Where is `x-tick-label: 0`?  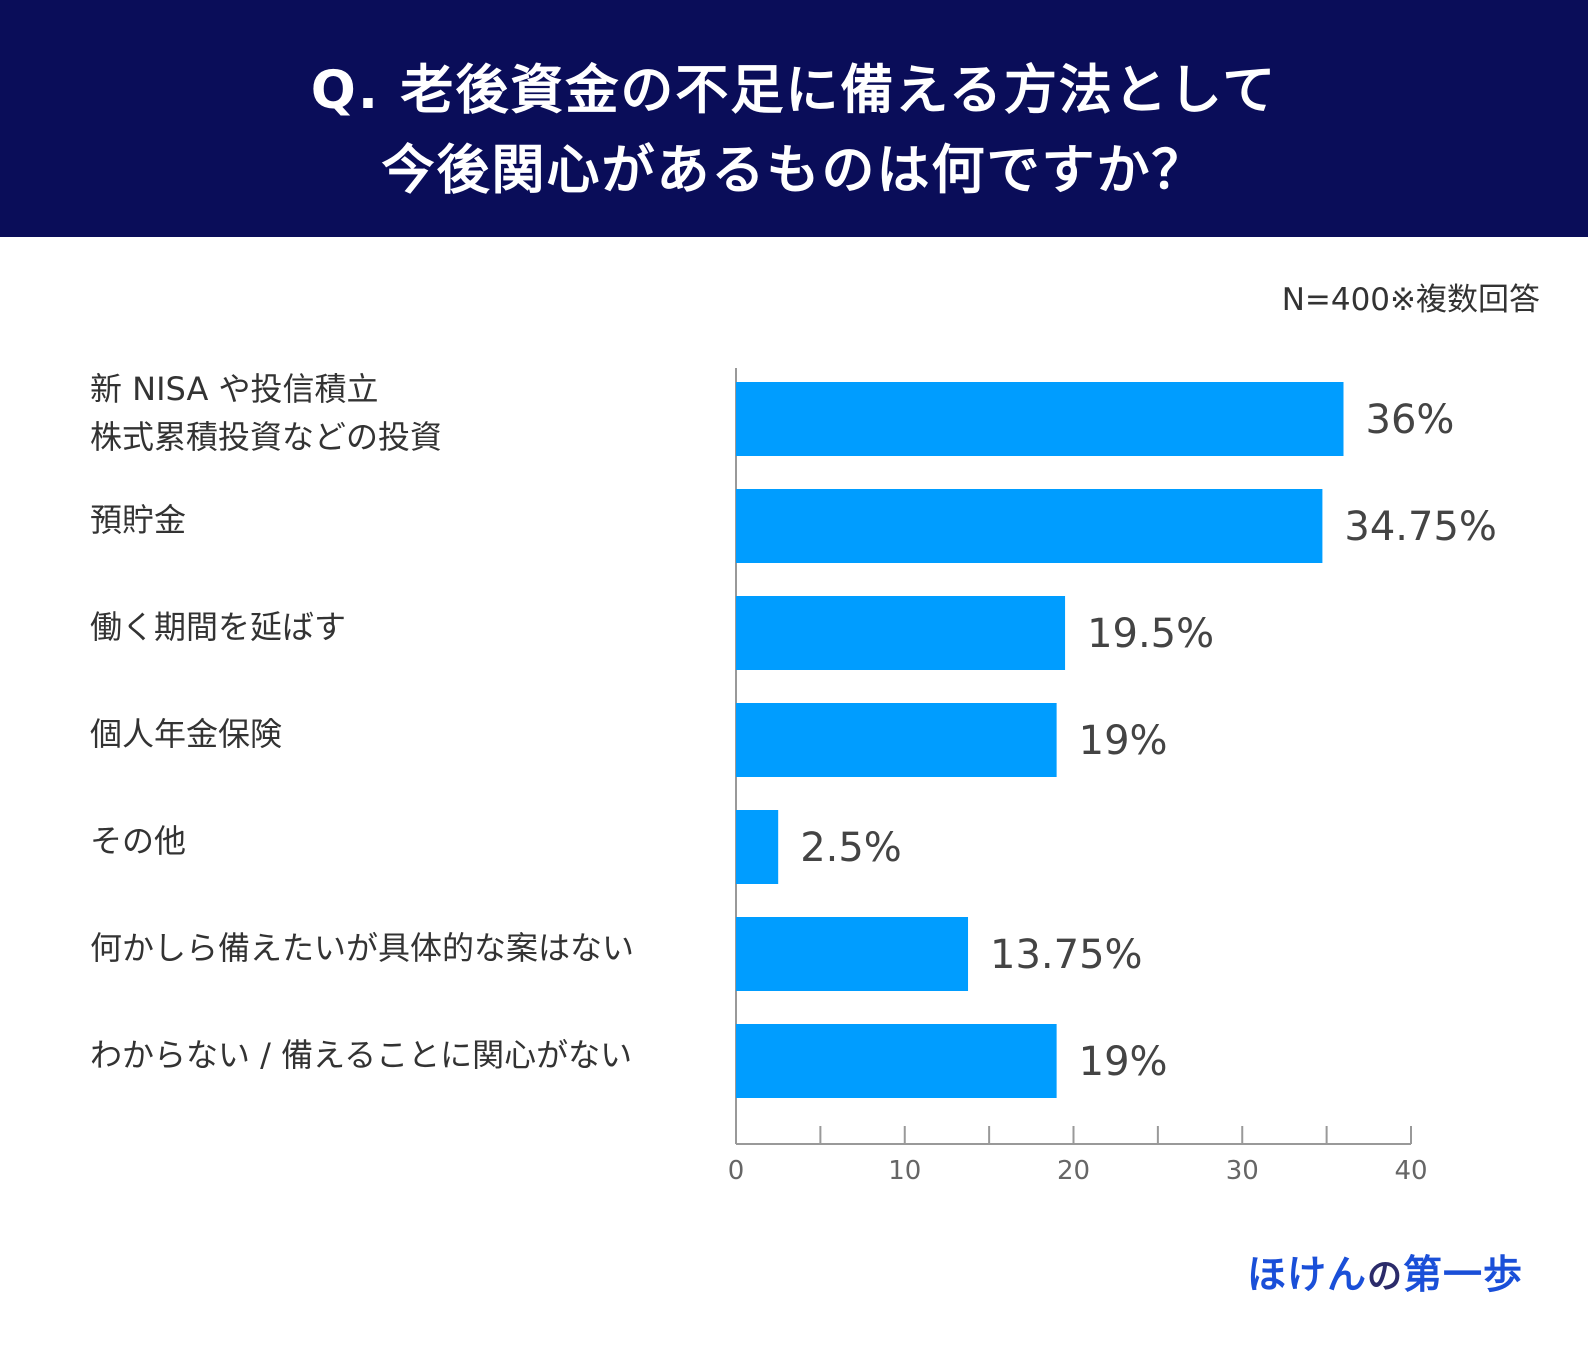
x-tick-label: 0 is located at coordinates (736, 1171).